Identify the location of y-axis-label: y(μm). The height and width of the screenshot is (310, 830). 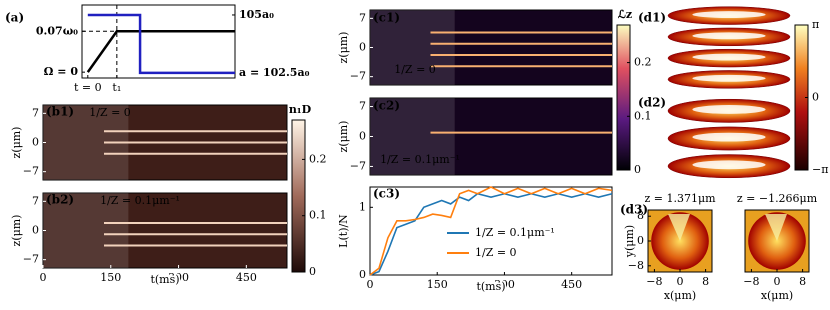
(629, 241).